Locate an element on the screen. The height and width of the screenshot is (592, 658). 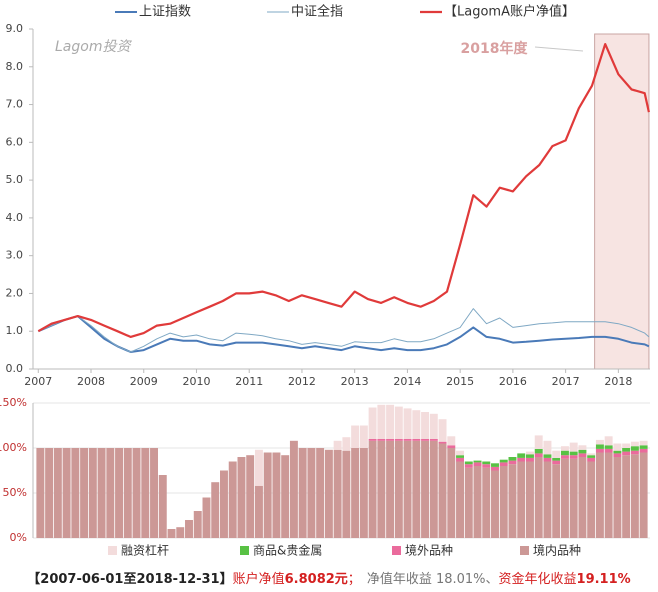
footer-part: 【2007-06-01至2018-12-31】 is located at coordinates (130, 579).